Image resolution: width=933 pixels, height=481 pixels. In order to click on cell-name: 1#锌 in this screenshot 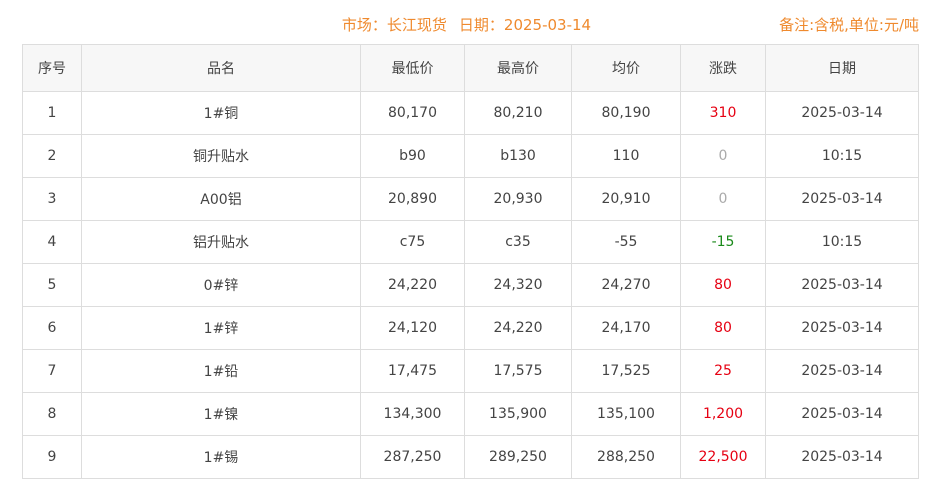, I will do `click(221, 328)`.